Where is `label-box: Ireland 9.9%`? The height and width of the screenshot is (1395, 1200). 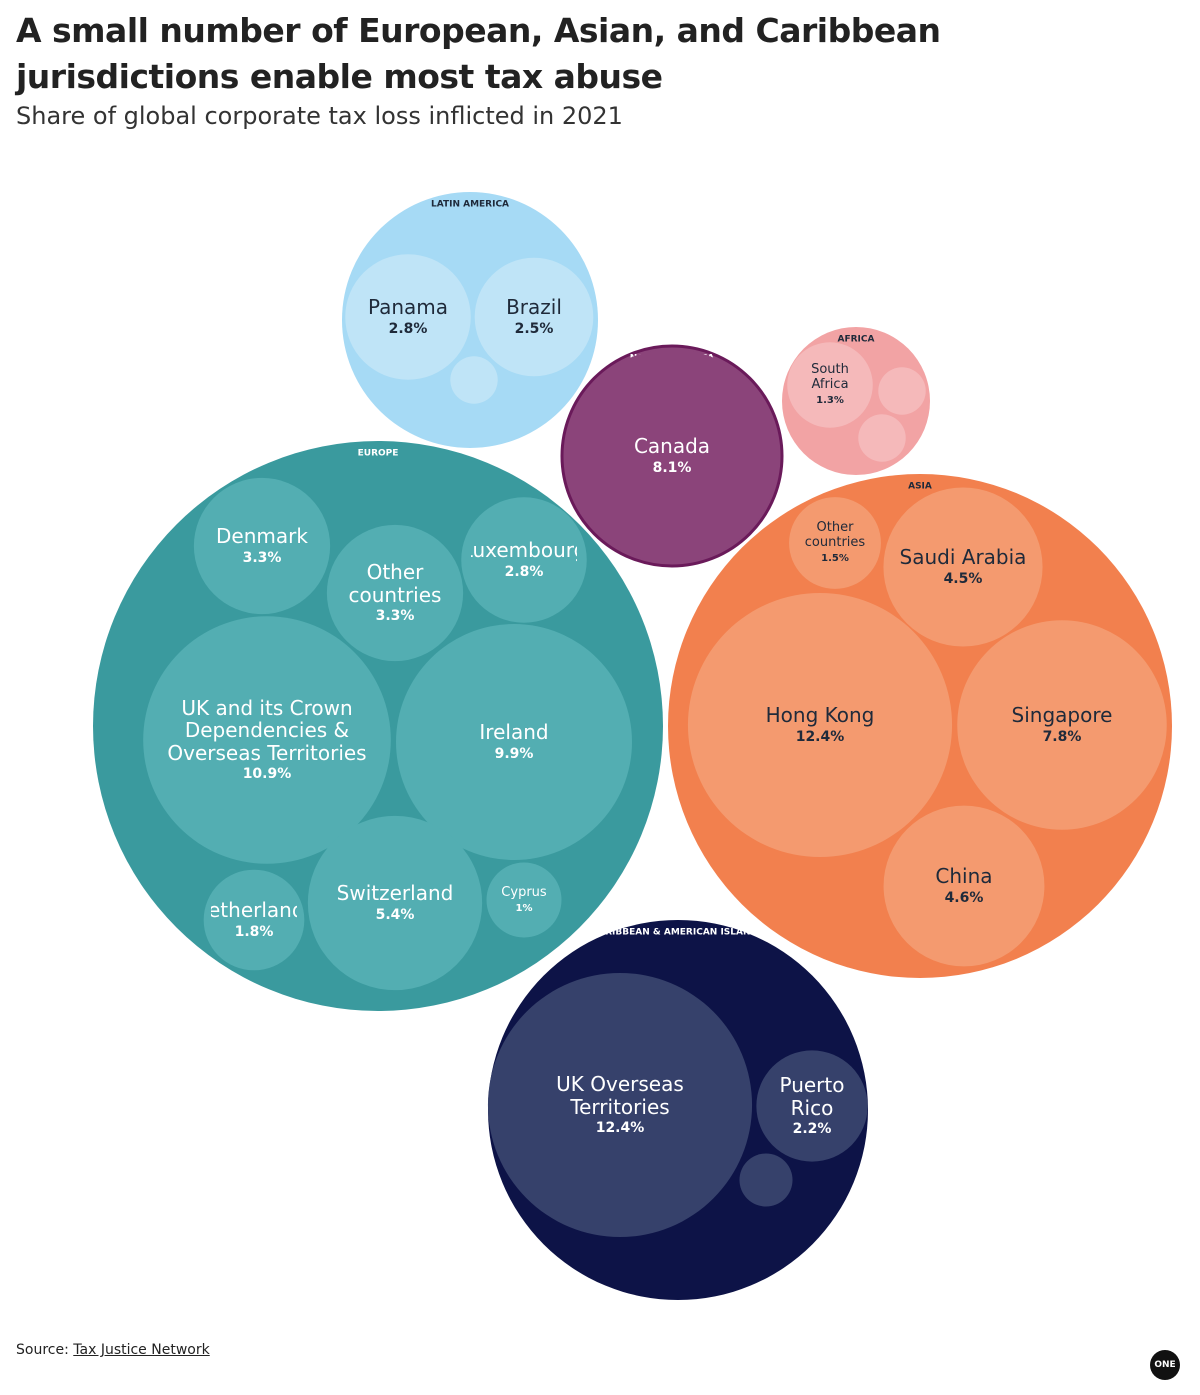
label-box: Ireland 9.9% is located at coordinates (514, 742).